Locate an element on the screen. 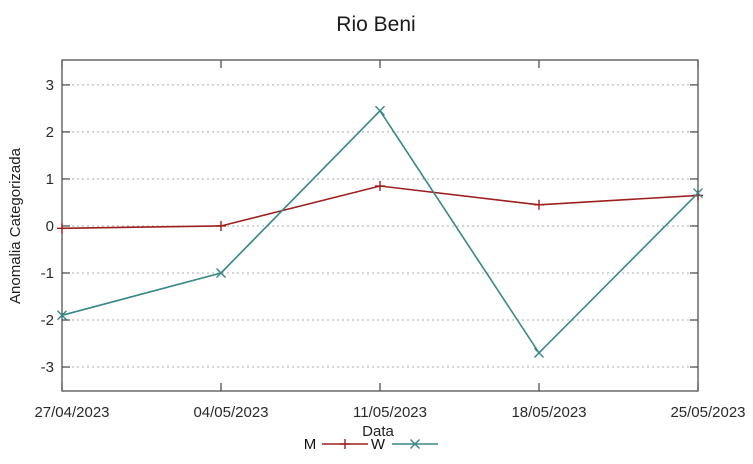  legend-sample-m-line is located at coordinates (345, 444).